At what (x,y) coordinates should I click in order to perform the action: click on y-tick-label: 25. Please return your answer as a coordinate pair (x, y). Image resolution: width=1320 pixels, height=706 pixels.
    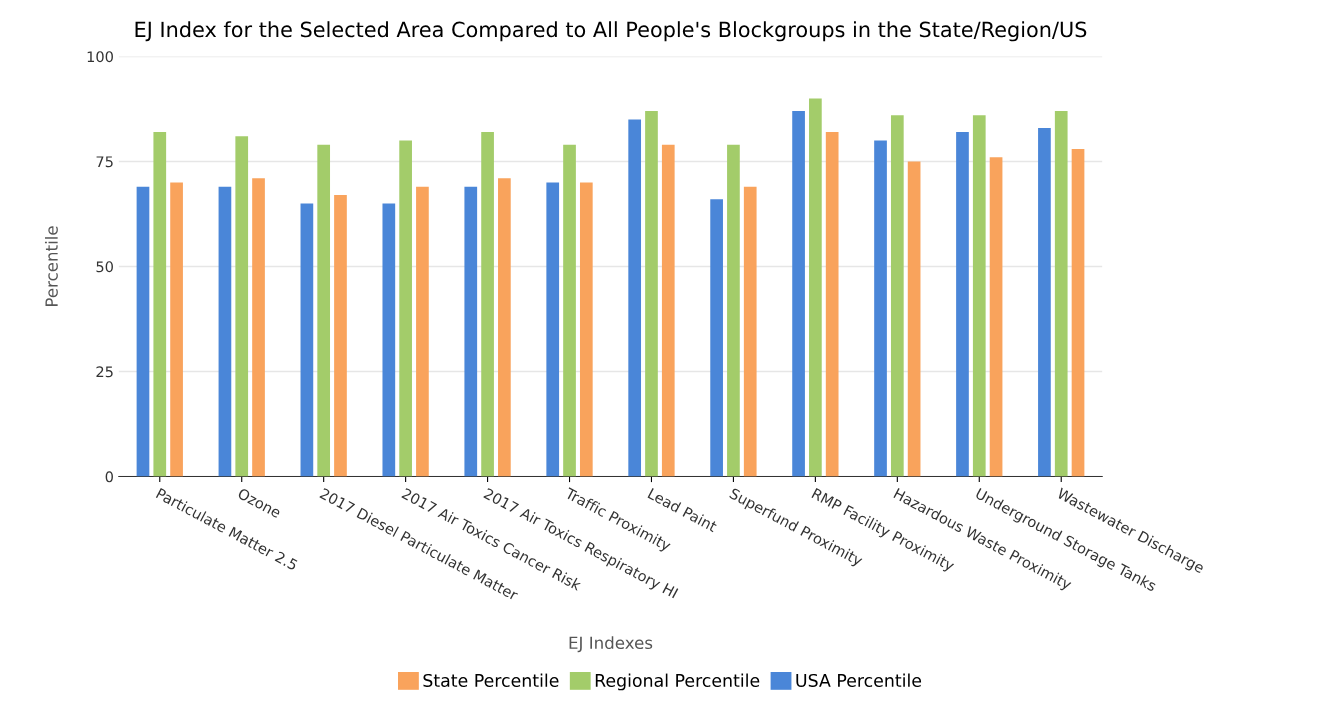
    Looking at the image, I should click on (104, 372).